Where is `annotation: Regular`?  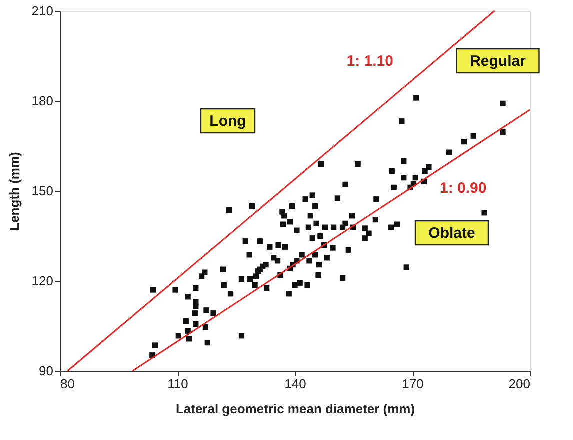 annotation: Regular is located at coordinates (498, 61).